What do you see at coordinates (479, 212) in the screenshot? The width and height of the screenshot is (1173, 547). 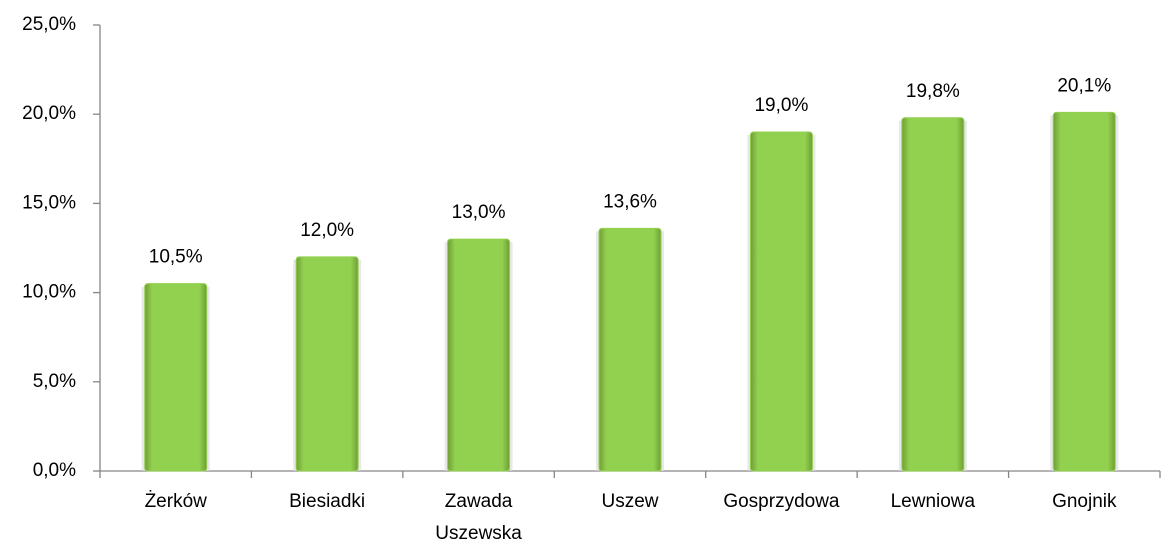 I see `value-label: 13,0%` at bounding box center [479, 212].